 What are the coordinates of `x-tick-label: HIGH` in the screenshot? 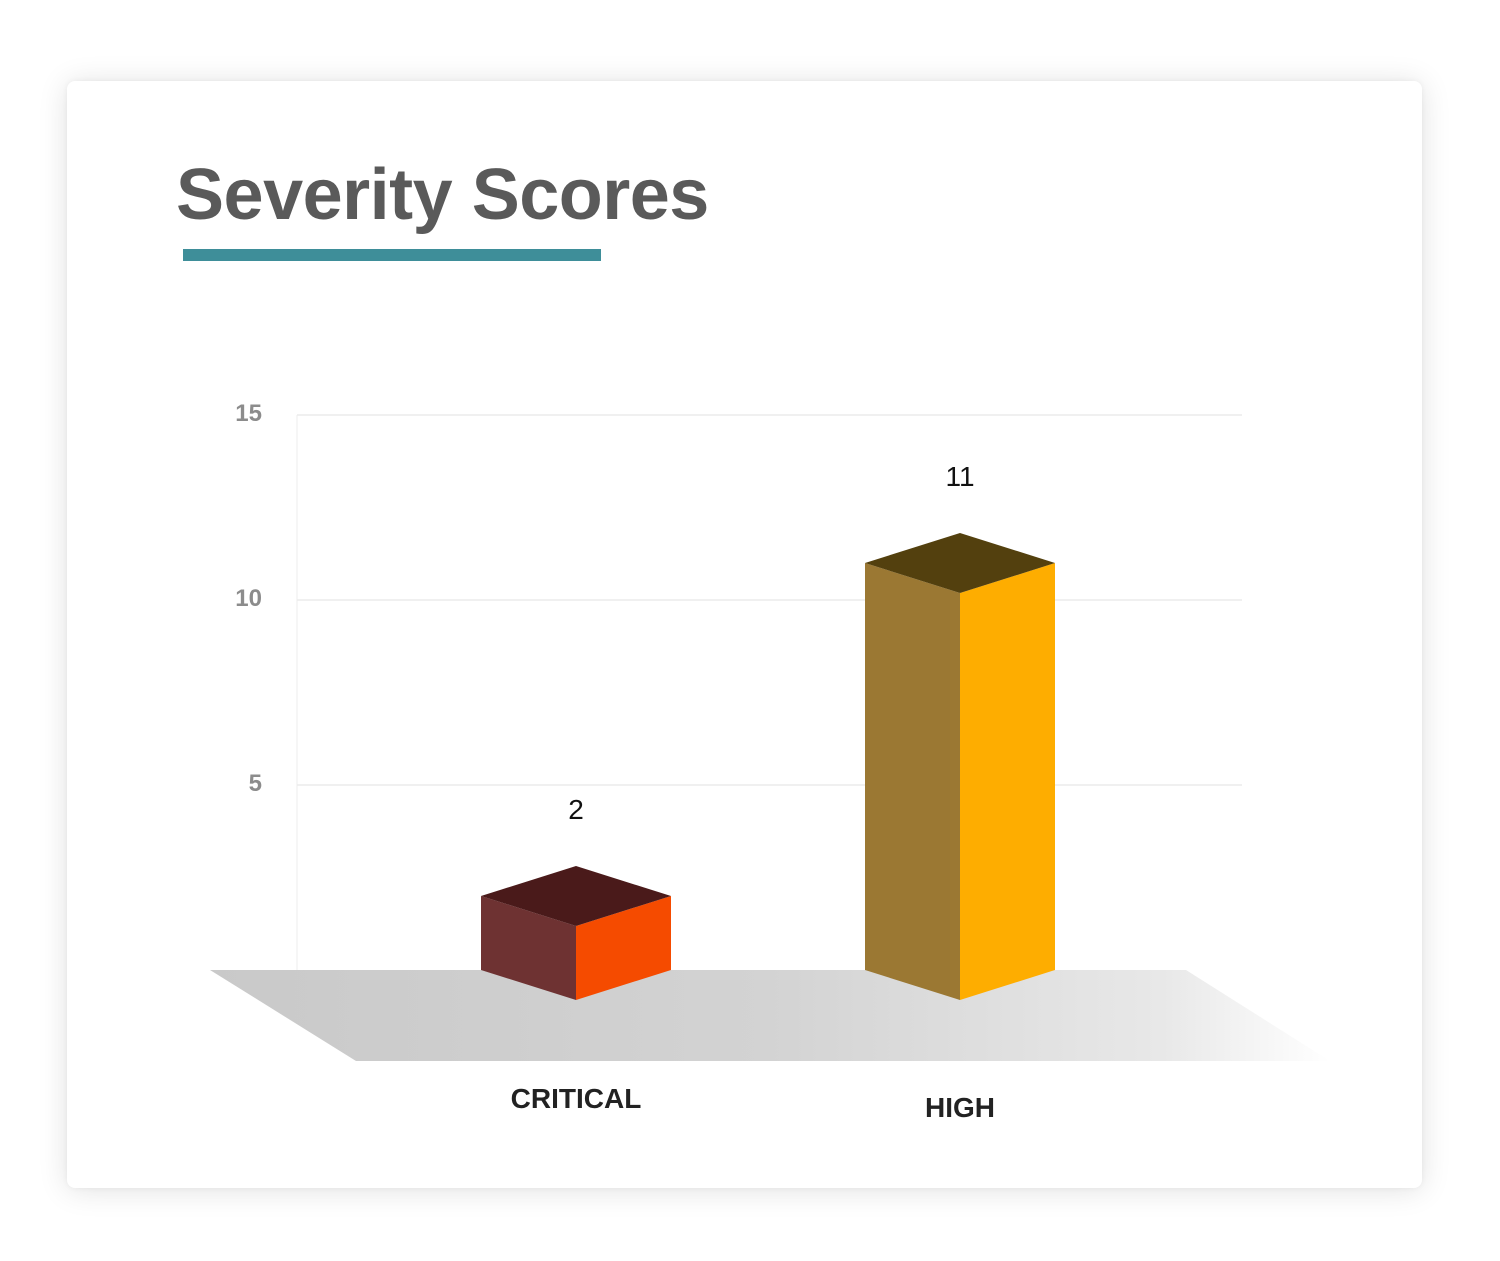 It's located at (960, 1107).